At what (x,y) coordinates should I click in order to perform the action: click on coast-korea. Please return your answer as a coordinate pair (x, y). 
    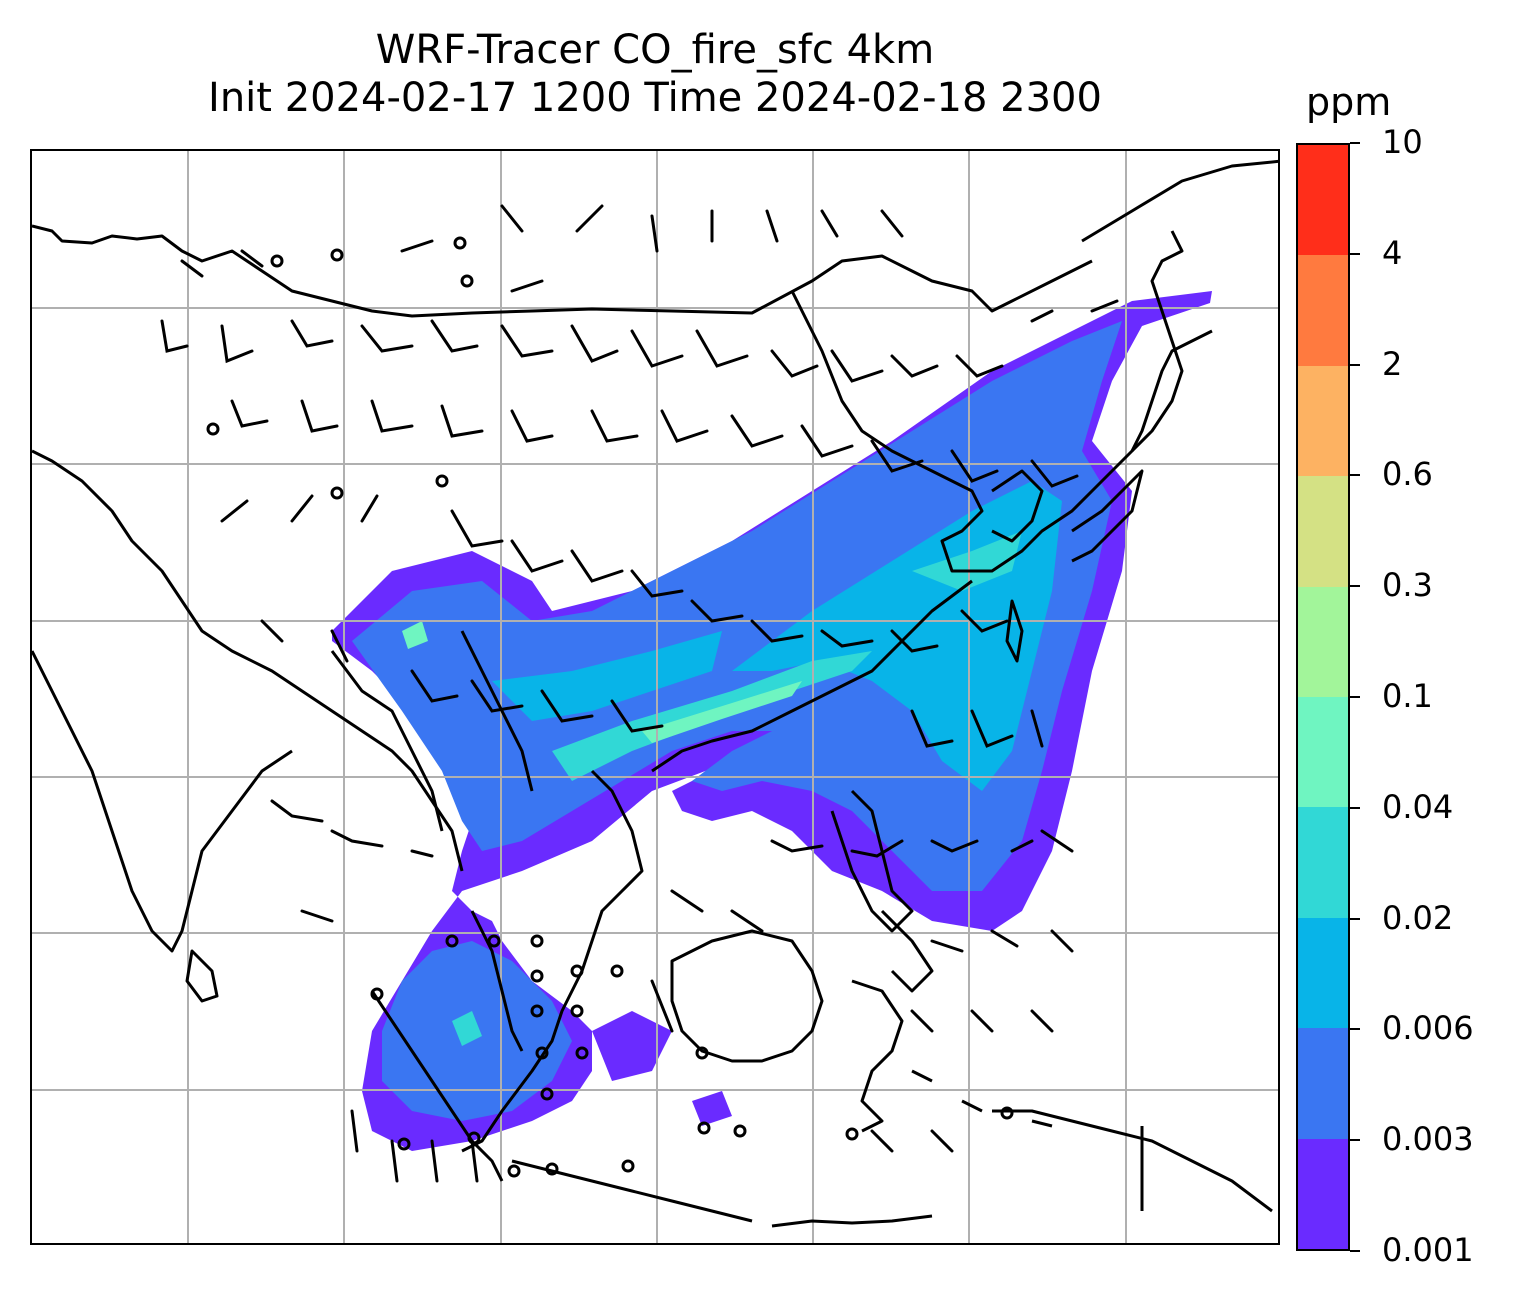
    Looking at the image, I should click on (1017, 506).